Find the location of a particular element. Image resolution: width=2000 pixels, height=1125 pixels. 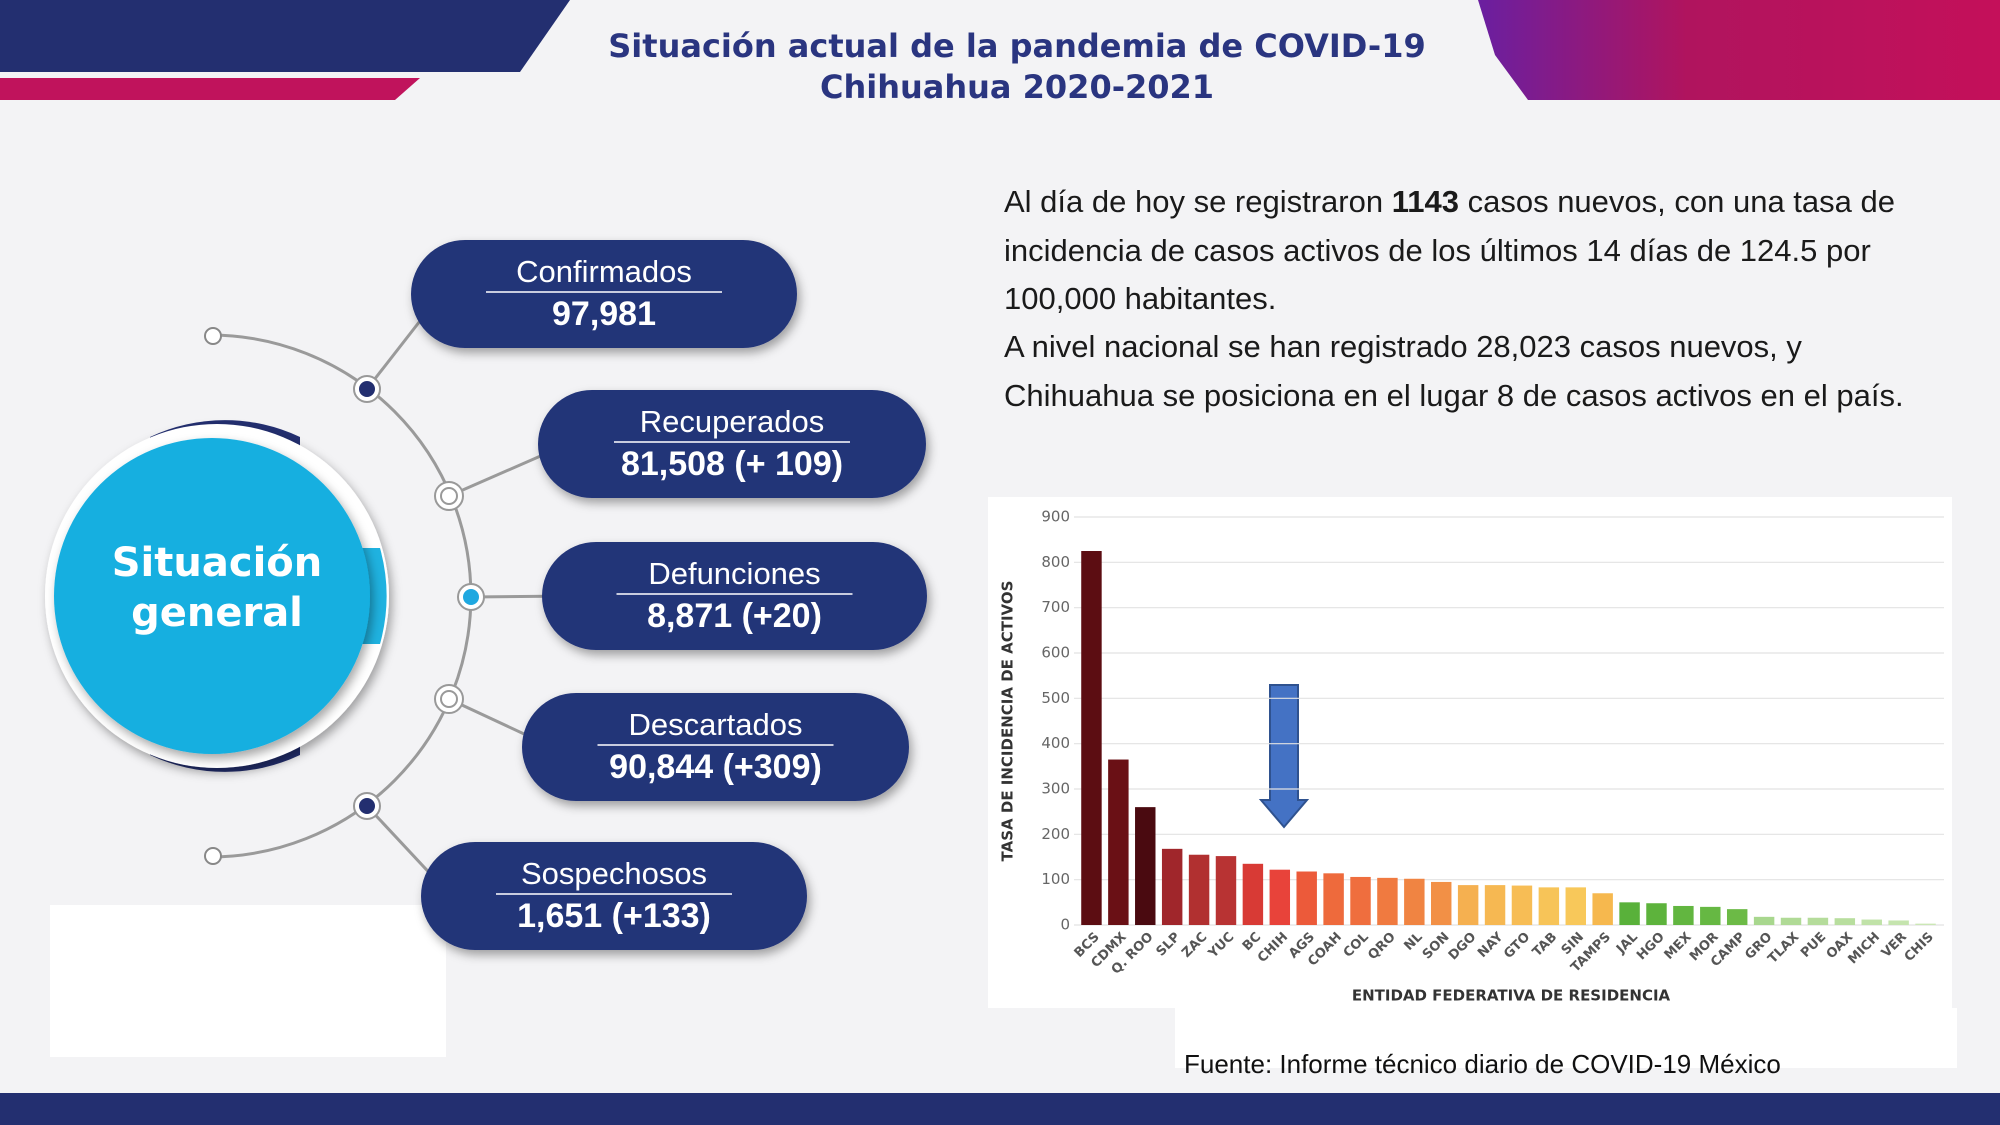

circle is located at coordinates (212, 596).